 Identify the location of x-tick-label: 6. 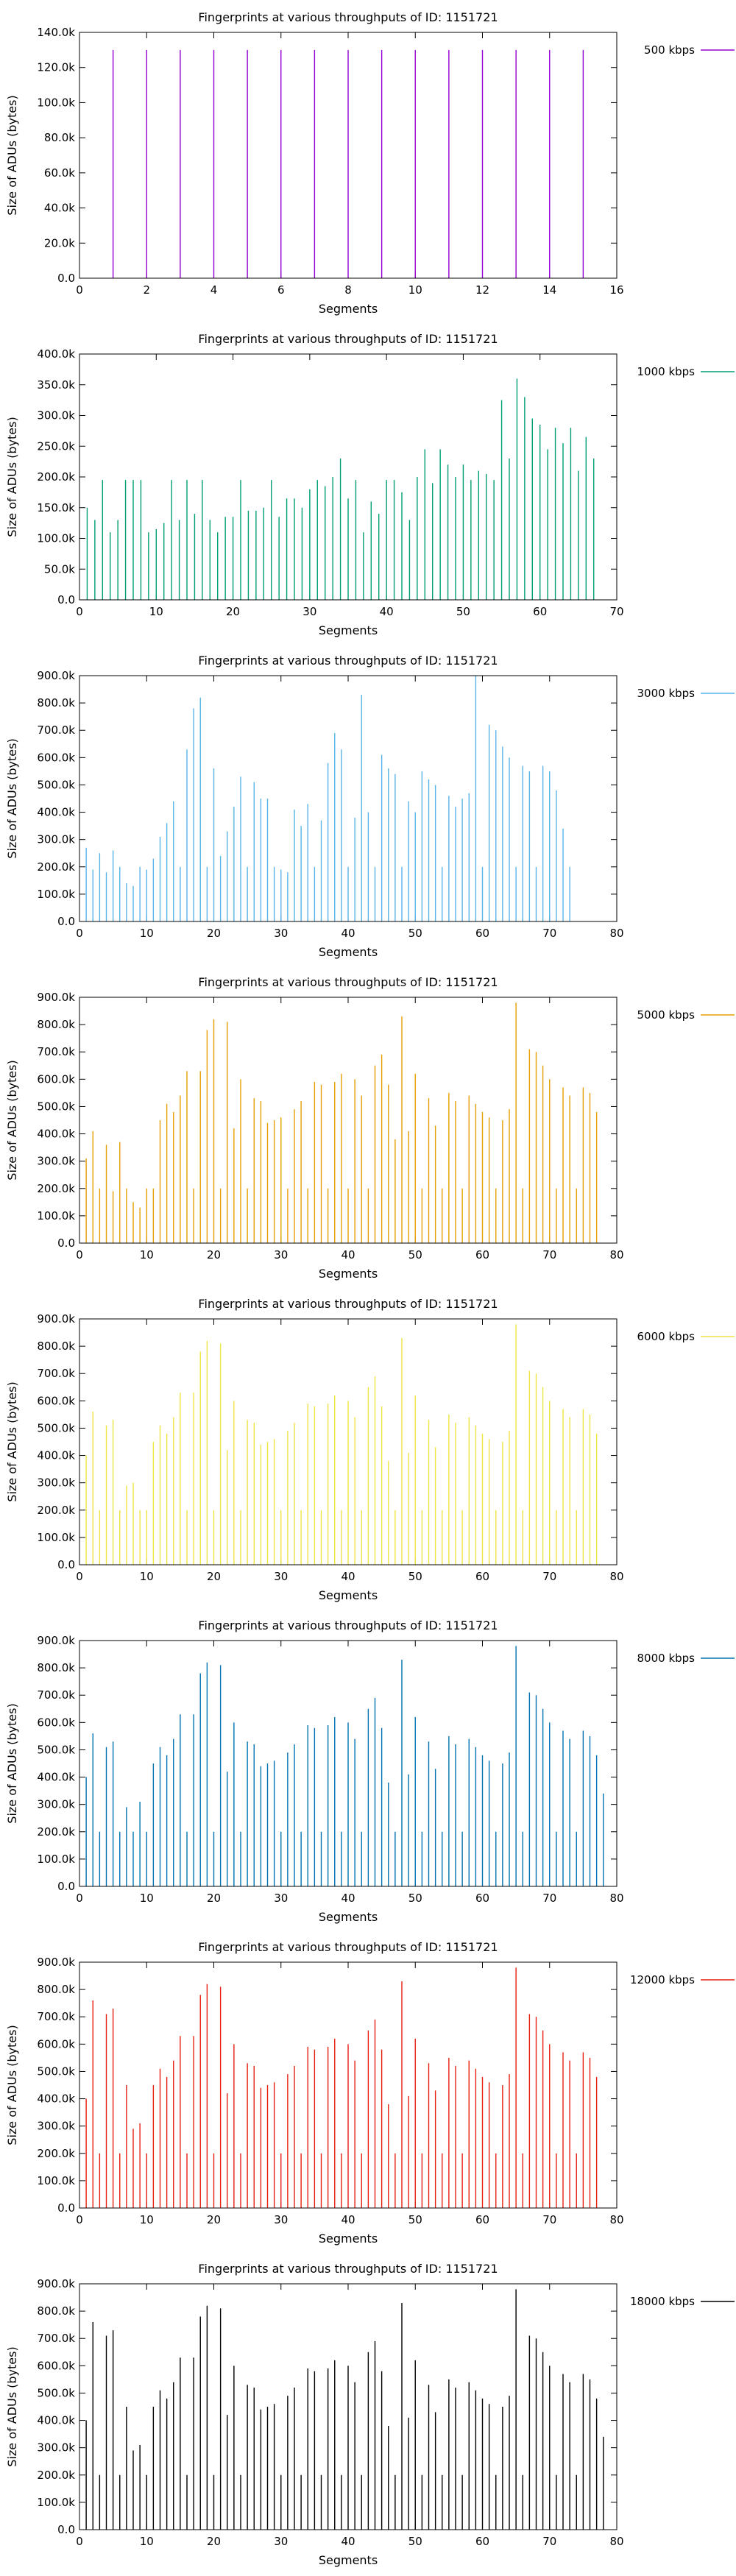
(281, 290).